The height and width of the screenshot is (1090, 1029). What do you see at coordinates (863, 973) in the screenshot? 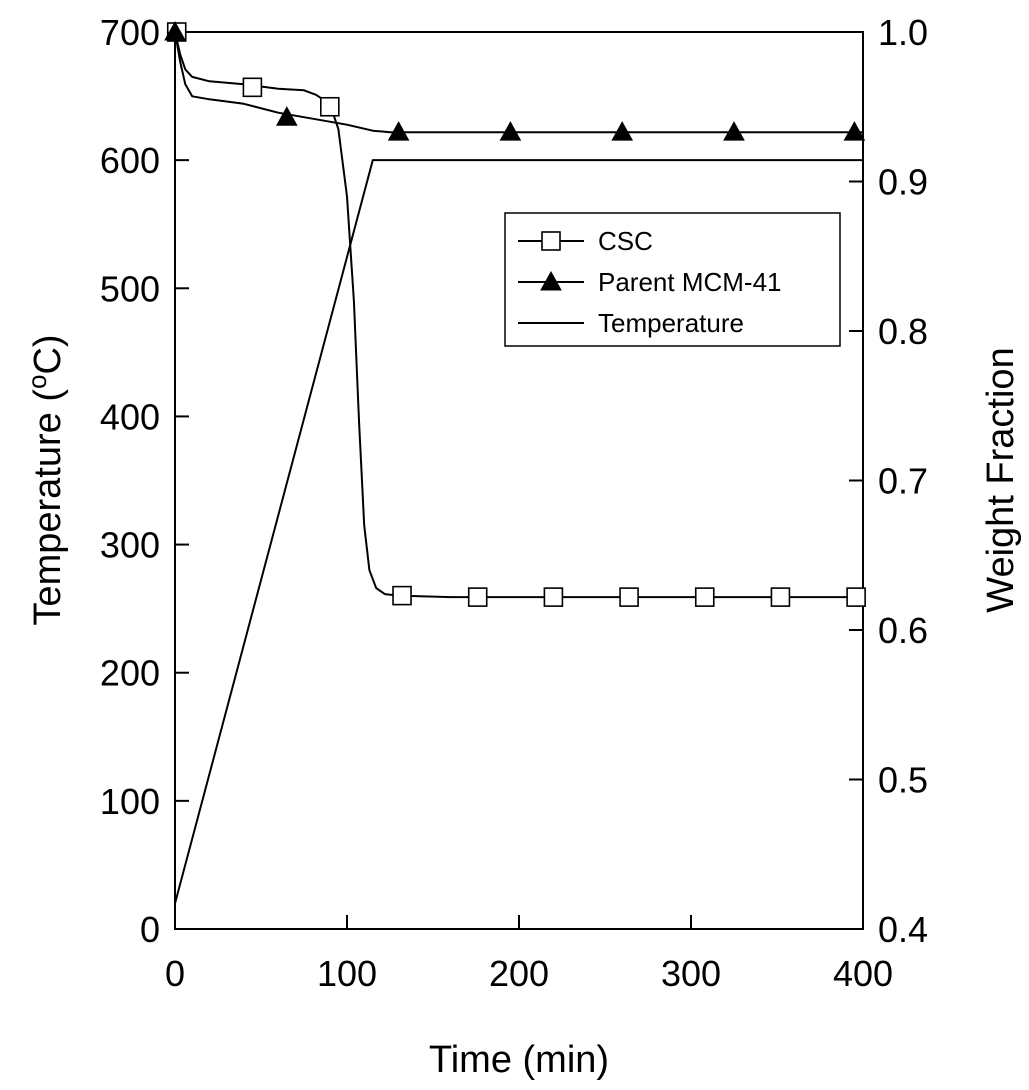
I see `x-tick-label: 400` at bounding box center [863, 973].